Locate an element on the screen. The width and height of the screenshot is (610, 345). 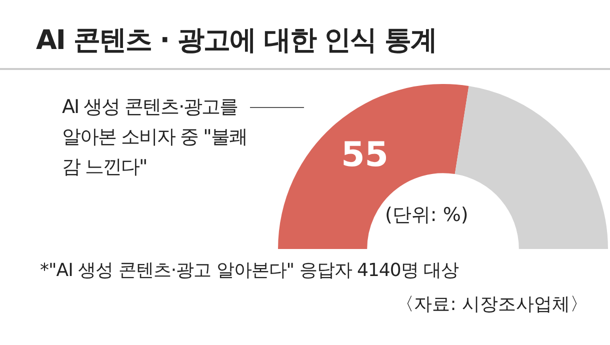
slice-label: AI 생성 콘텐츠·광고를 알아본 소비자 중 "불쾌감 느낀다" is located at coordinates (155, 137).